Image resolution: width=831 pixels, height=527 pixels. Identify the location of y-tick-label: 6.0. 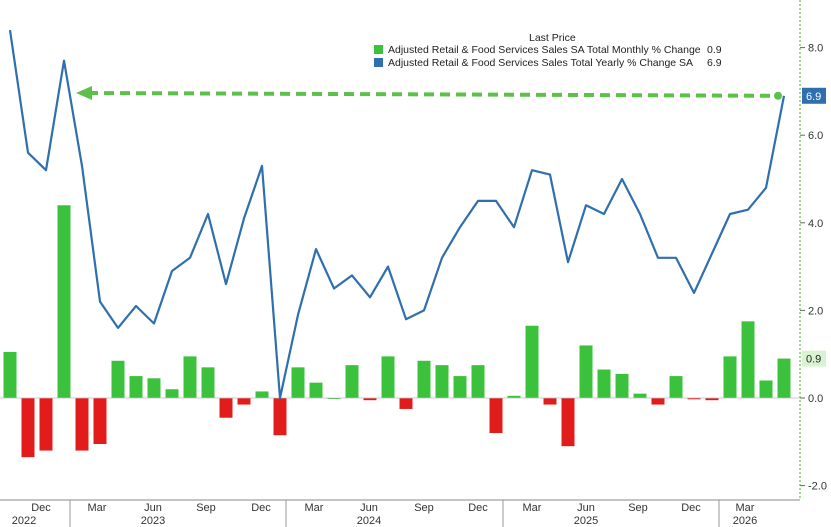
(815, 136).